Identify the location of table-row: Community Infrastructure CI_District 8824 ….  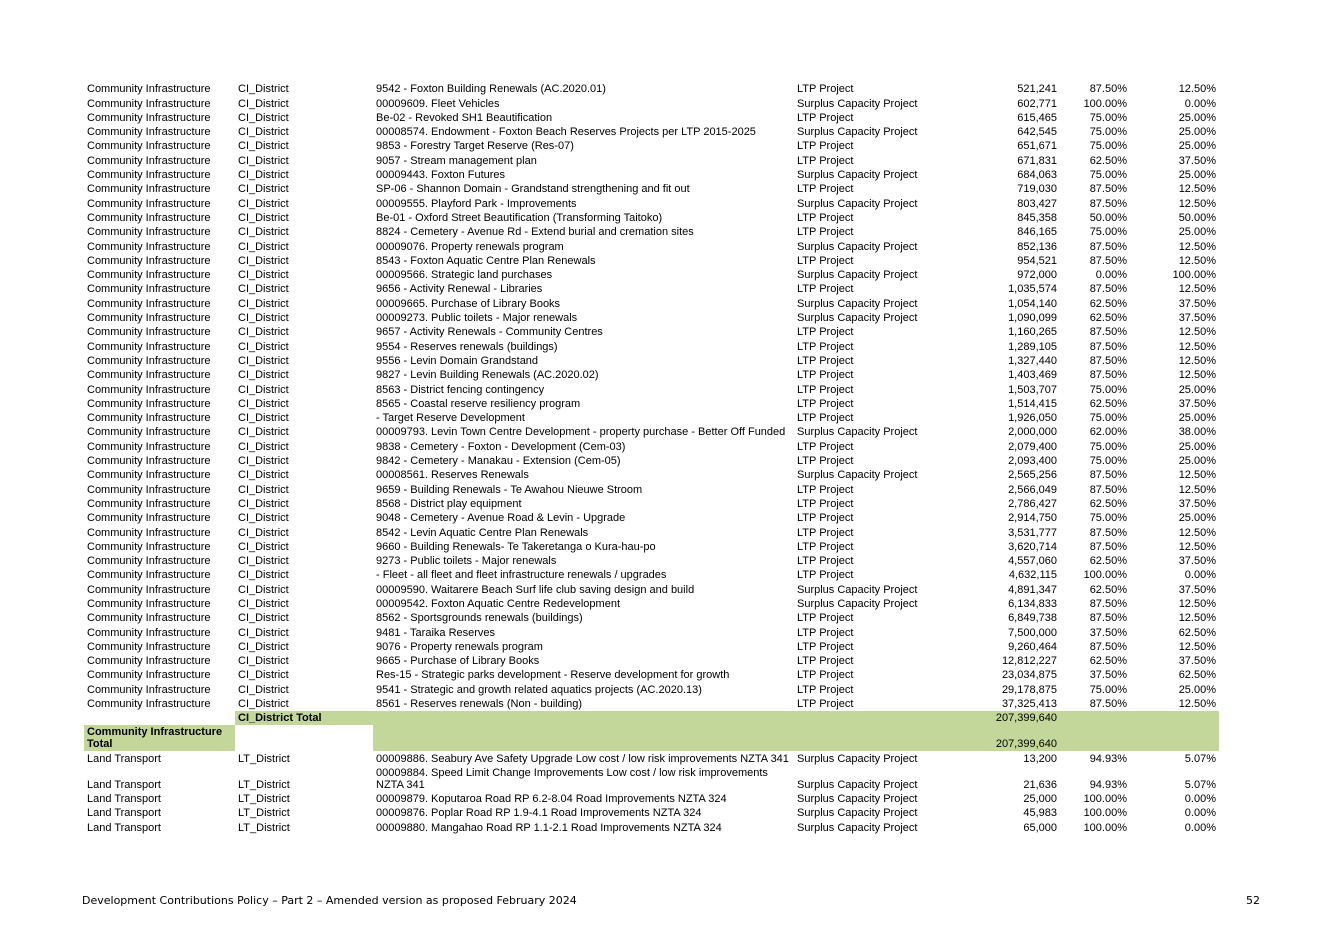
(651, 232).